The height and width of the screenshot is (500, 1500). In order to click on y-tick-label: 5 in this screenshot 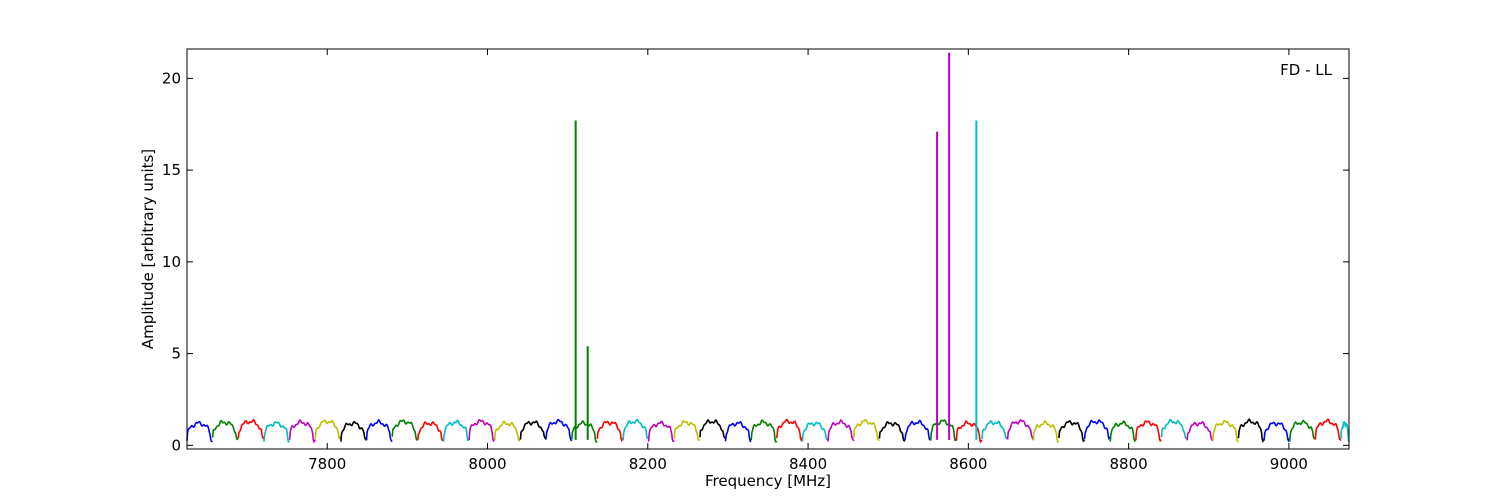, I will do `click(176, 354)`.